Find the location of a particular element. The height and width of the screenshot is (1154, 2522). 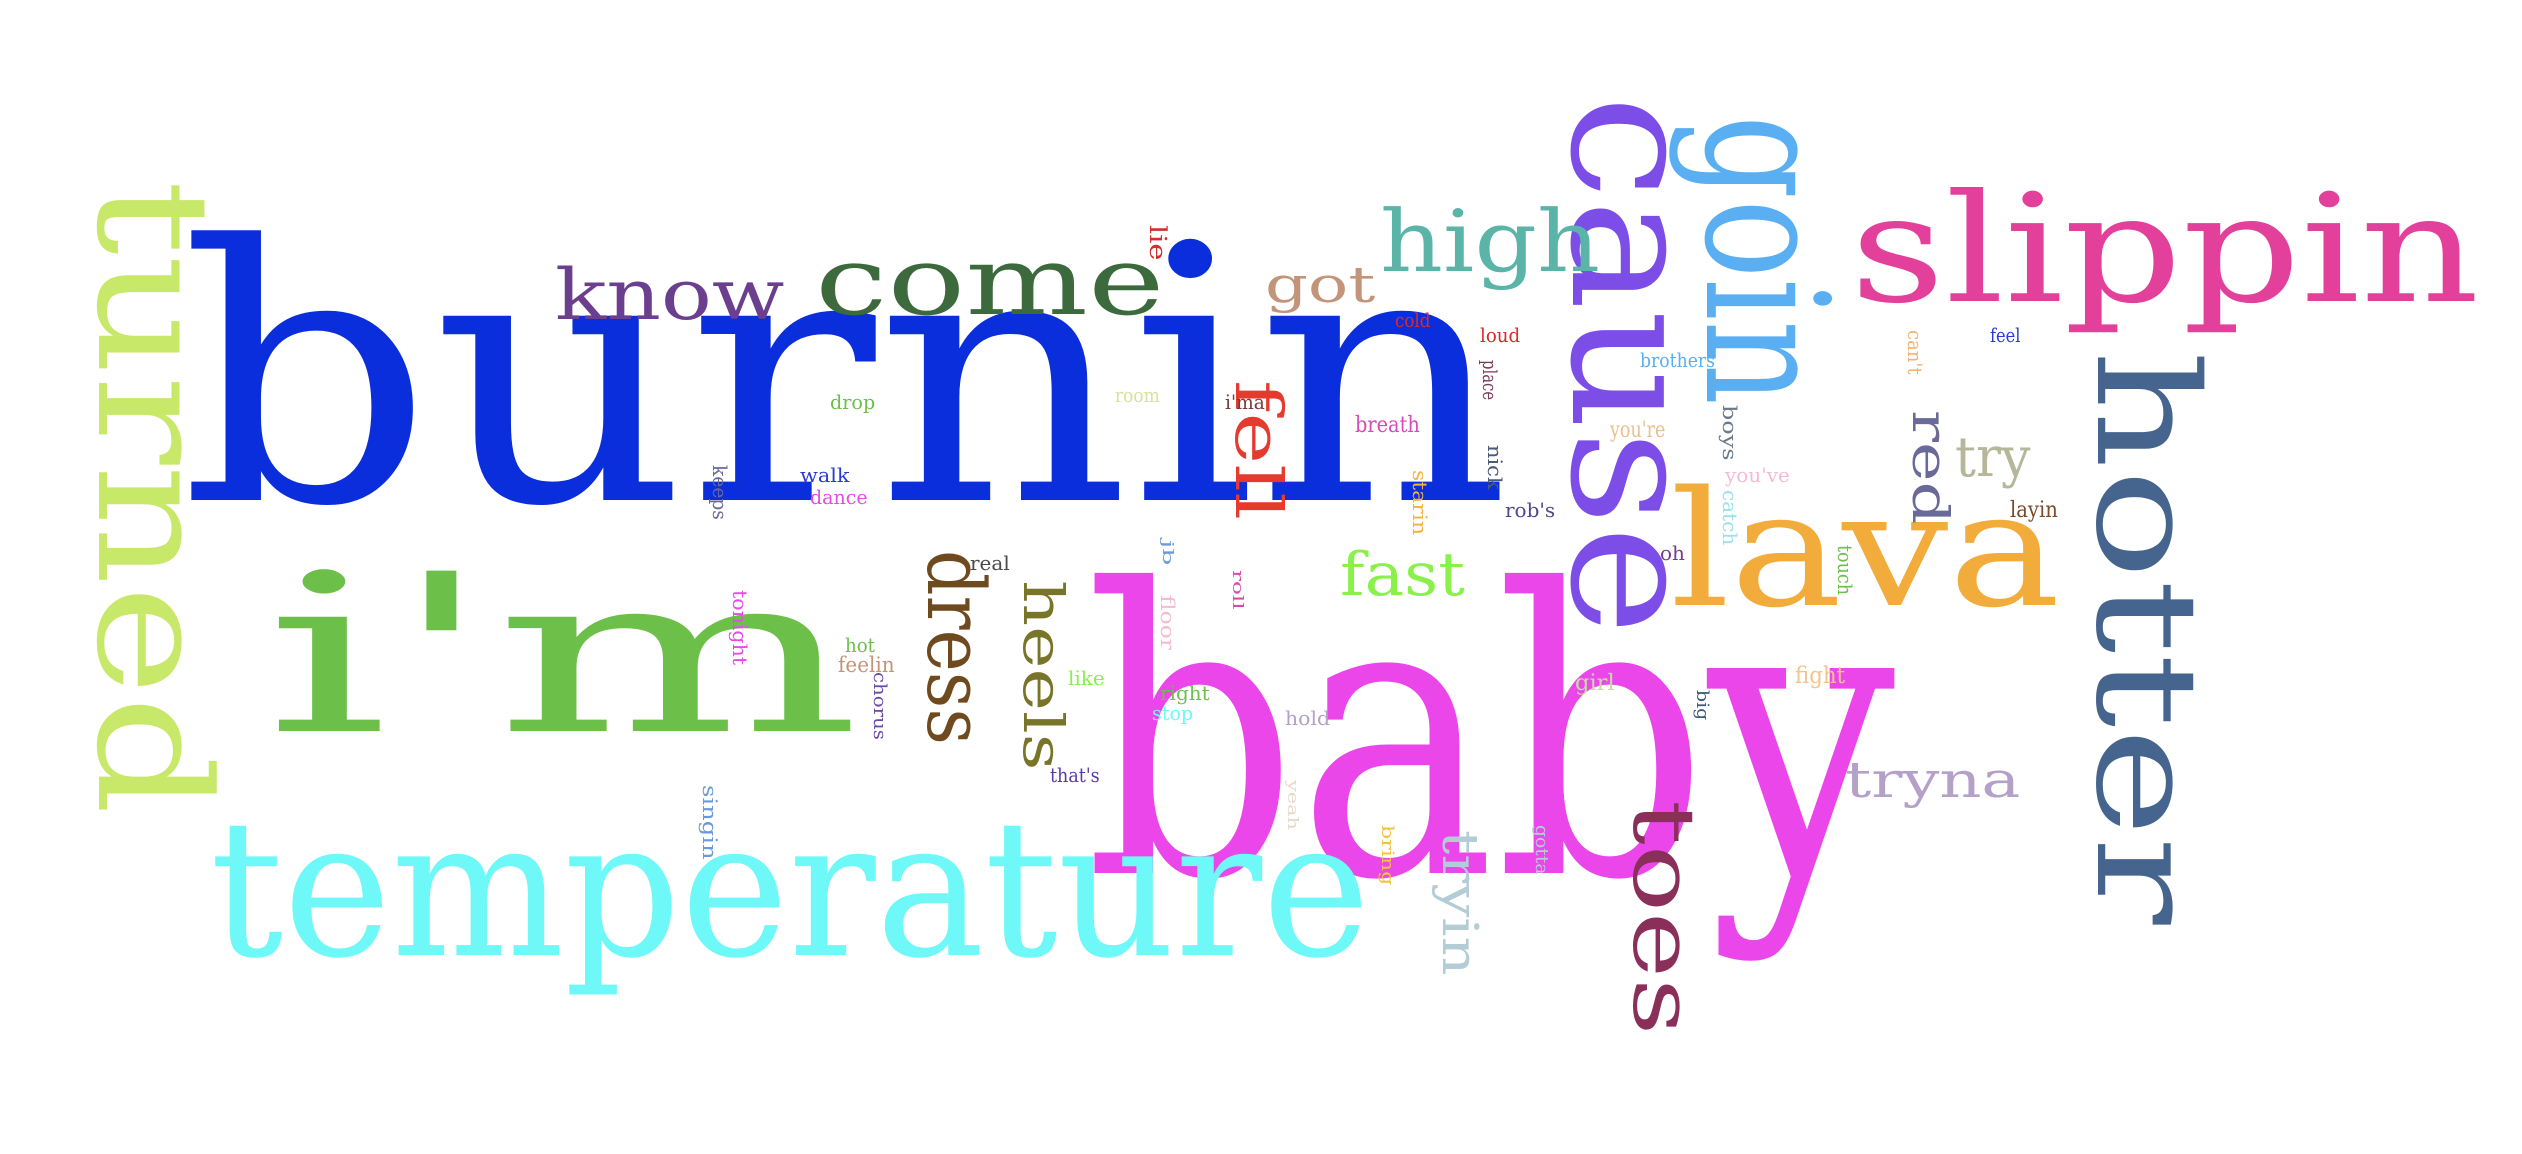

word-turned: turned is located at coordinates (152, 497).